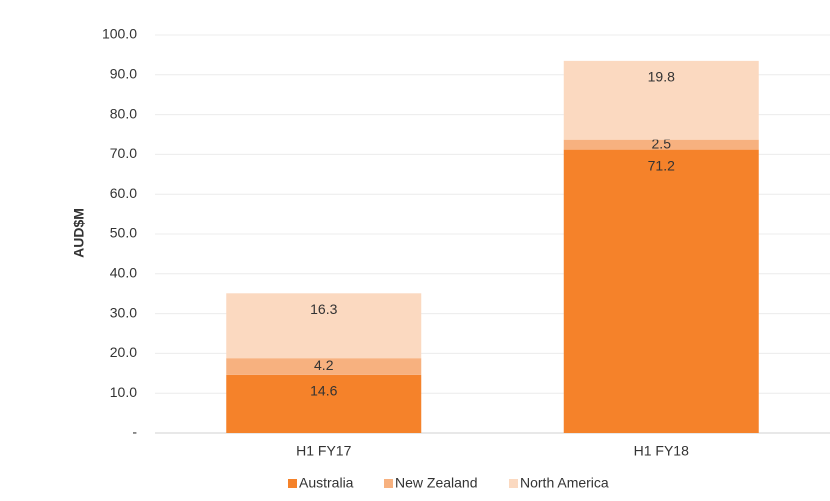  Describe the element at coordinates (123, 113) in the screenshot. I see `y-tick-label: 80.0` at that location.